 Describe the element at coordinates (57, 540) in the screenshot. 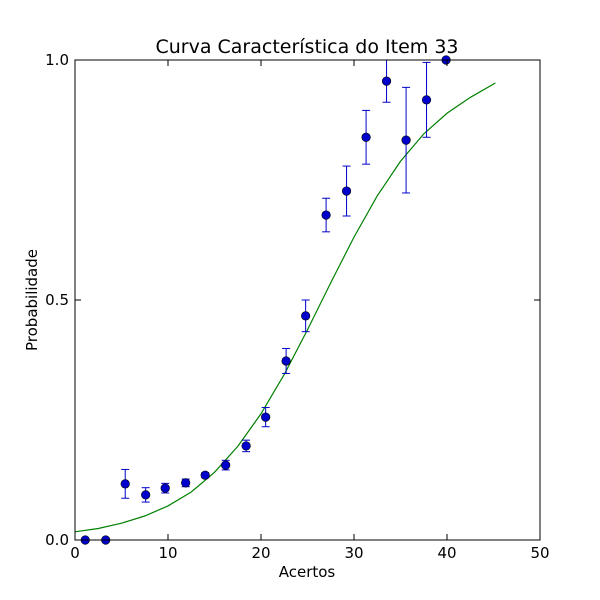

I see `y-tick-label: 0.0` at that location.